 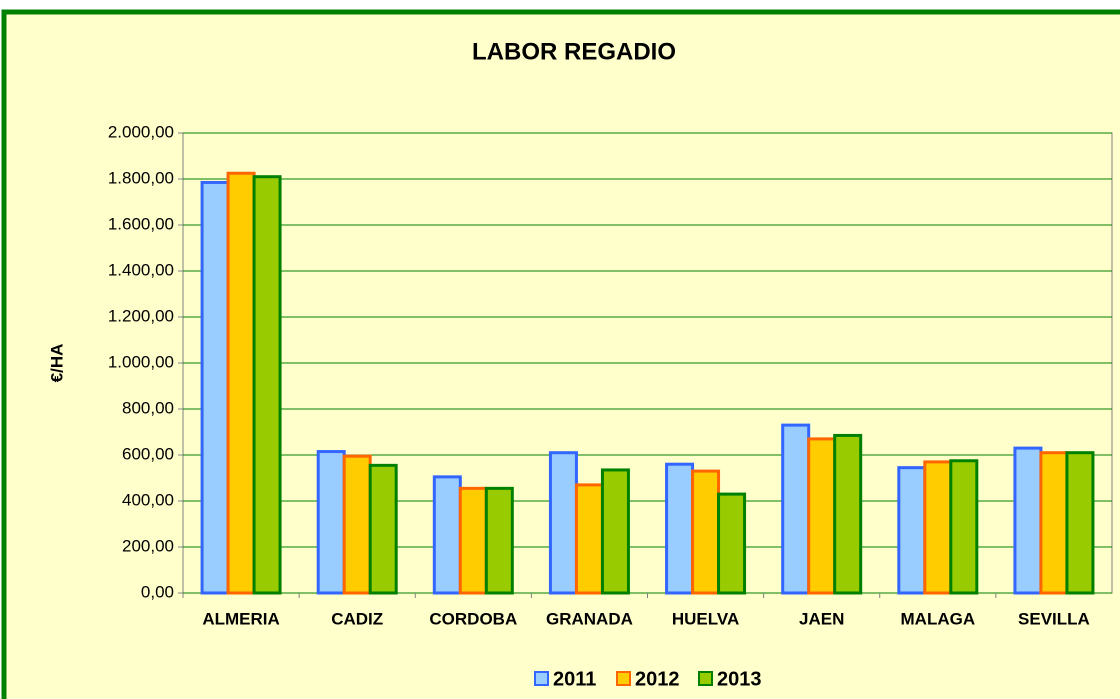 I want to click on x-tick-label: JAEN, so click(x=821, y=618).